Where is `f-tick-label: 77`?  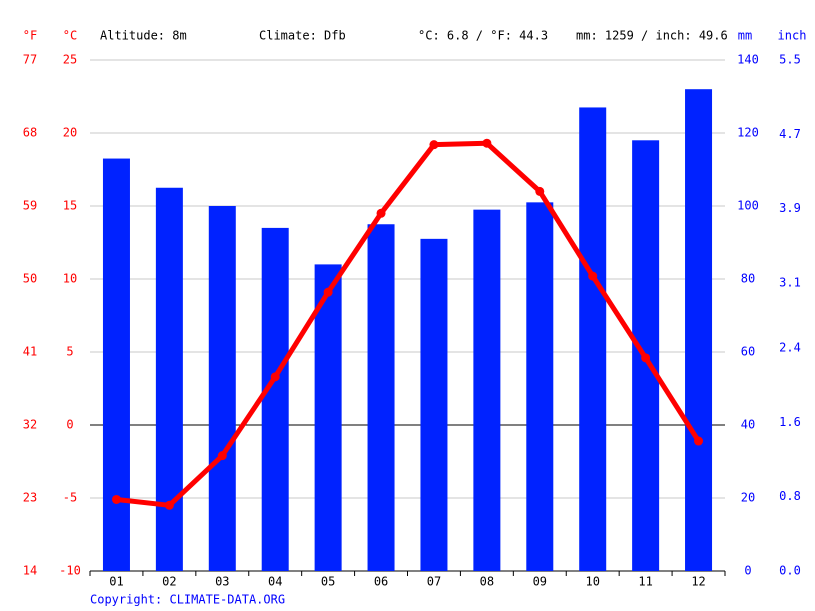
f-tick-label: 77 is located at coordinates (30, 60).